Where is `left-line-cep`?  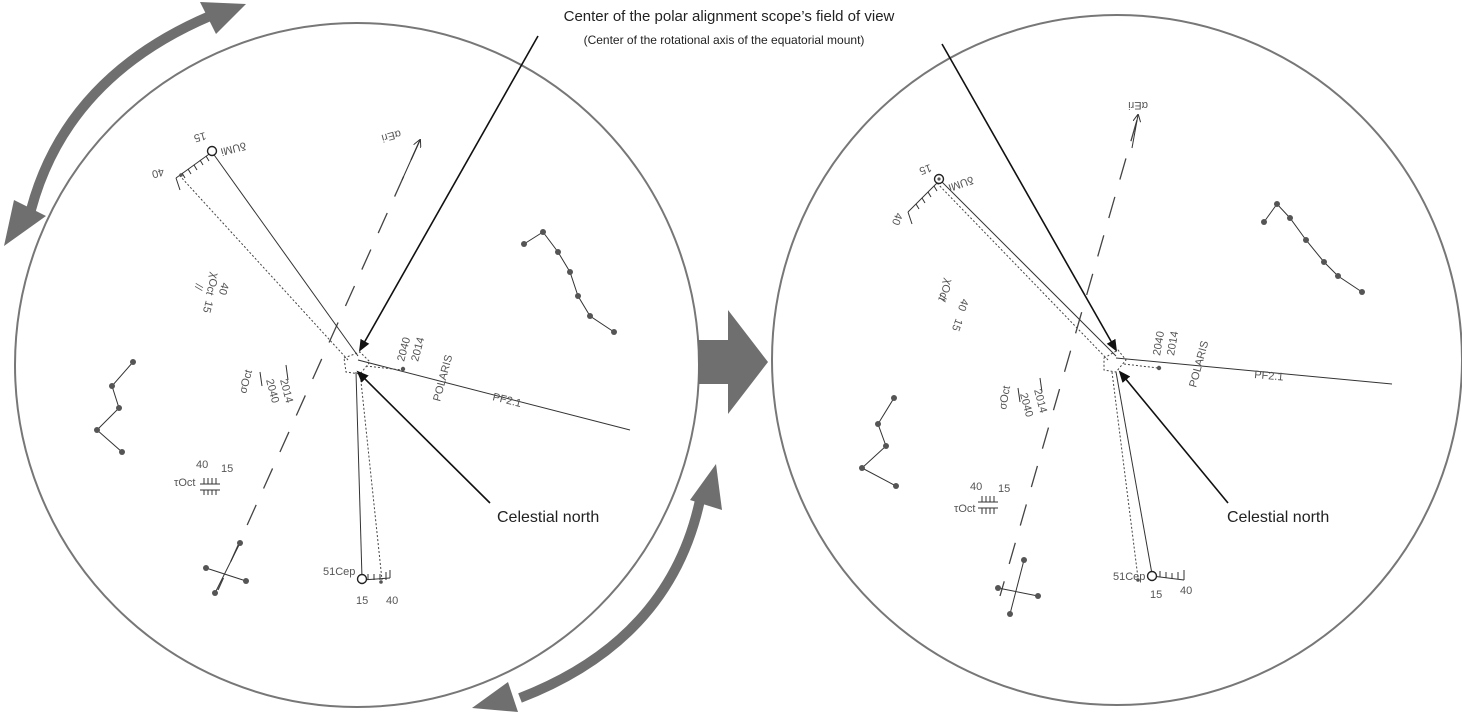
left-line-cep is located at coordinates (359, 475).